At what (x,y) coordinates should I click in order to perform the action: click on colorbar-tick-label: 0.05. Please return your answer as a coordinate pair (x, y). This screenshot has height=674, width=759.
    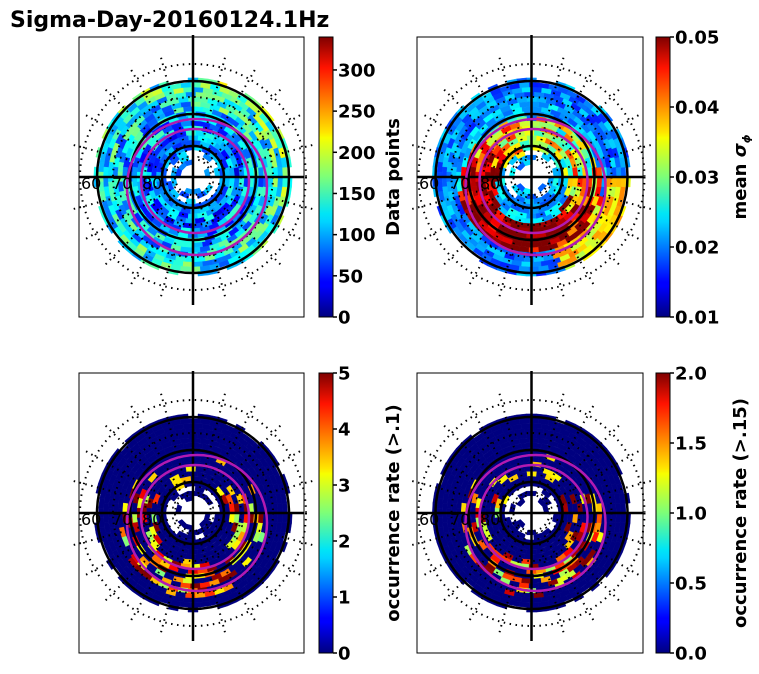
    Looking at the image, I should click on (697, 38).